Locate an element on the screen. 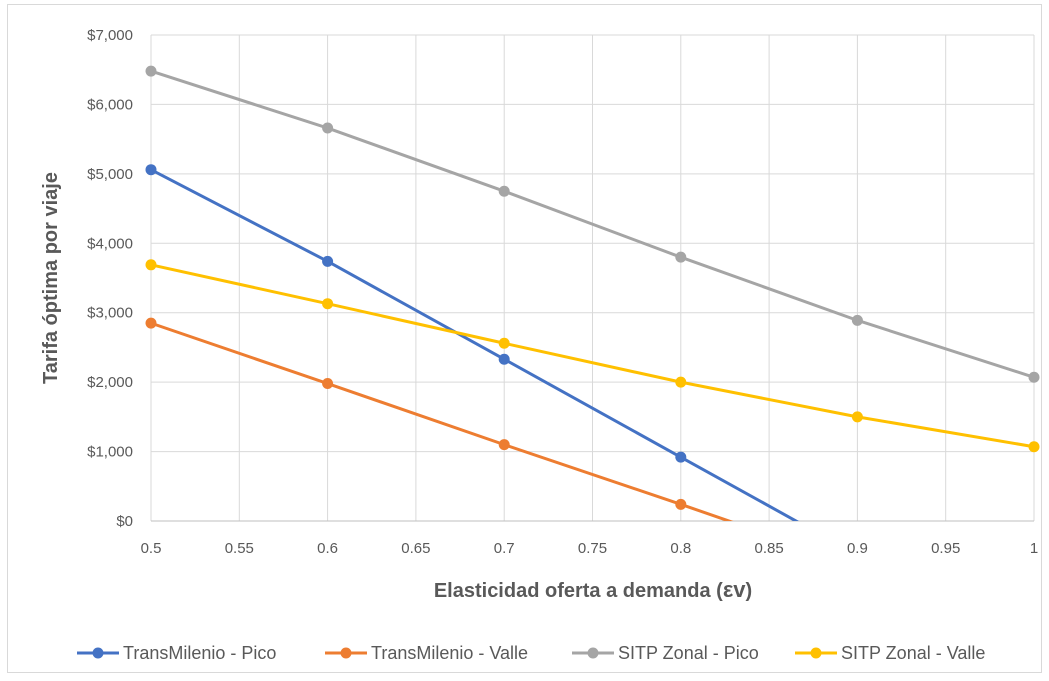  x-tick-label: 0.6 is located at coordinates (327, 548).